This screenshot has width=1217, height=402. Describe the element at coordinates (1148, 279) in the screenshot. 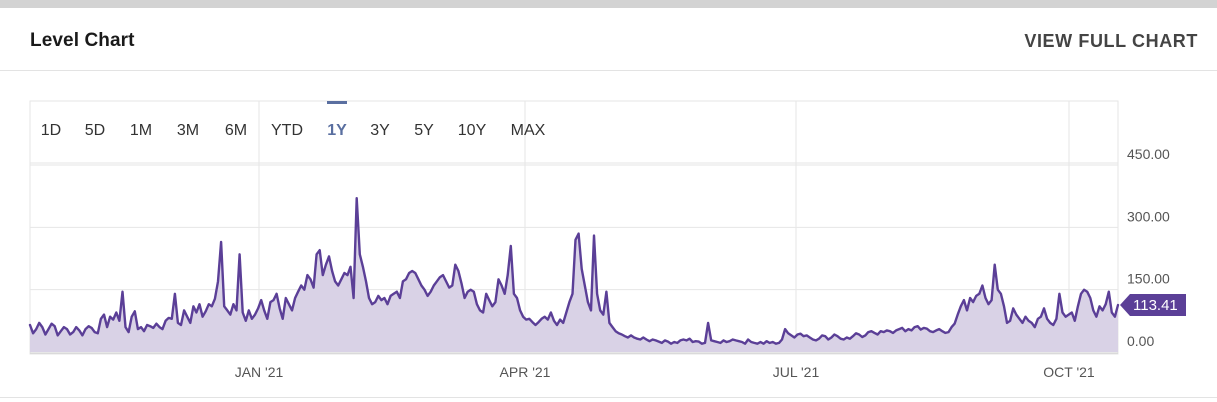

I see `y-tick-label: 150.00` at that location.